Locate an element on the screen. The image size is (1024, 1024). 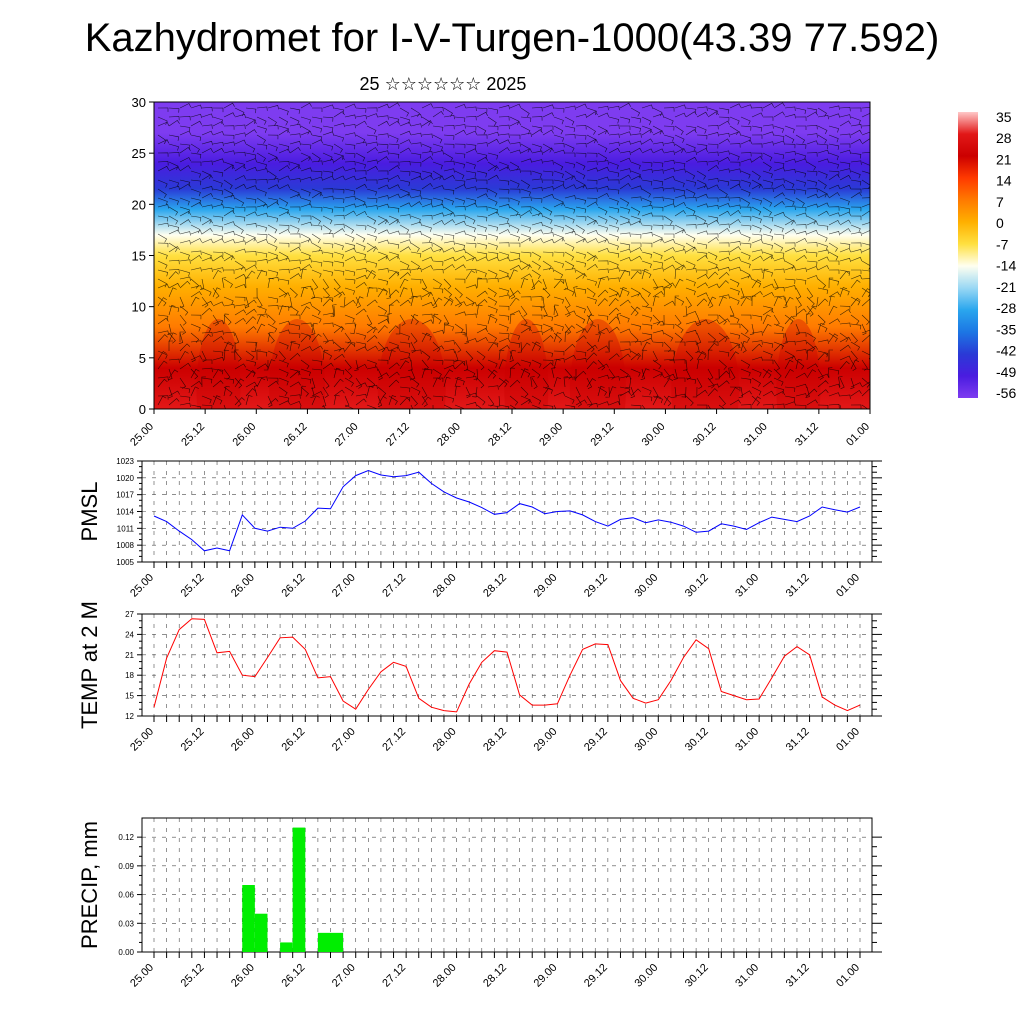
colorbar-ramp is located at coordinates (968, 255).